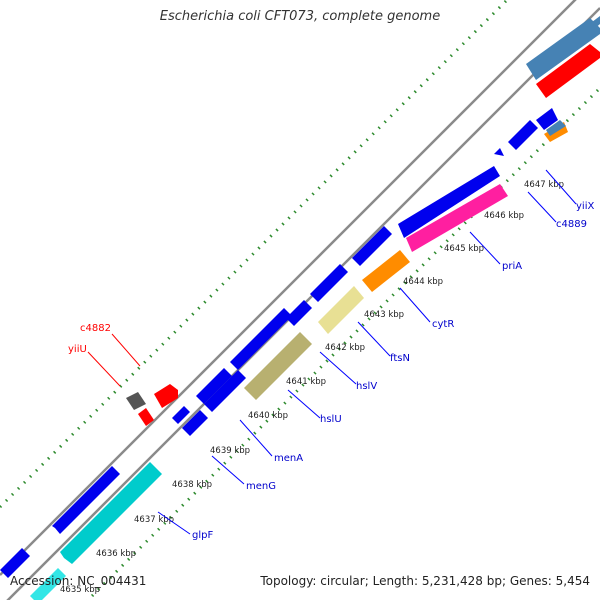 This screenshot has height=600, width=600. I want to click on leader-yiiX, so click(561, 187).